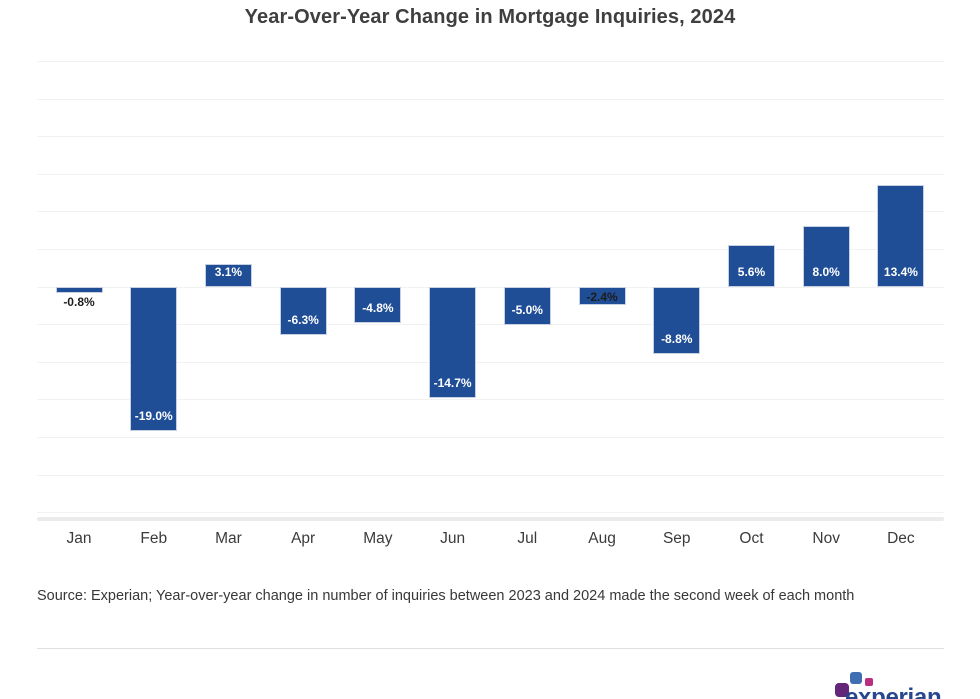 The height and width of the screenshot is (699, 980). Describe the element at coordinates (79, 538) in the screenshot. I see `x-axis-label-jan: Jan` at that location.